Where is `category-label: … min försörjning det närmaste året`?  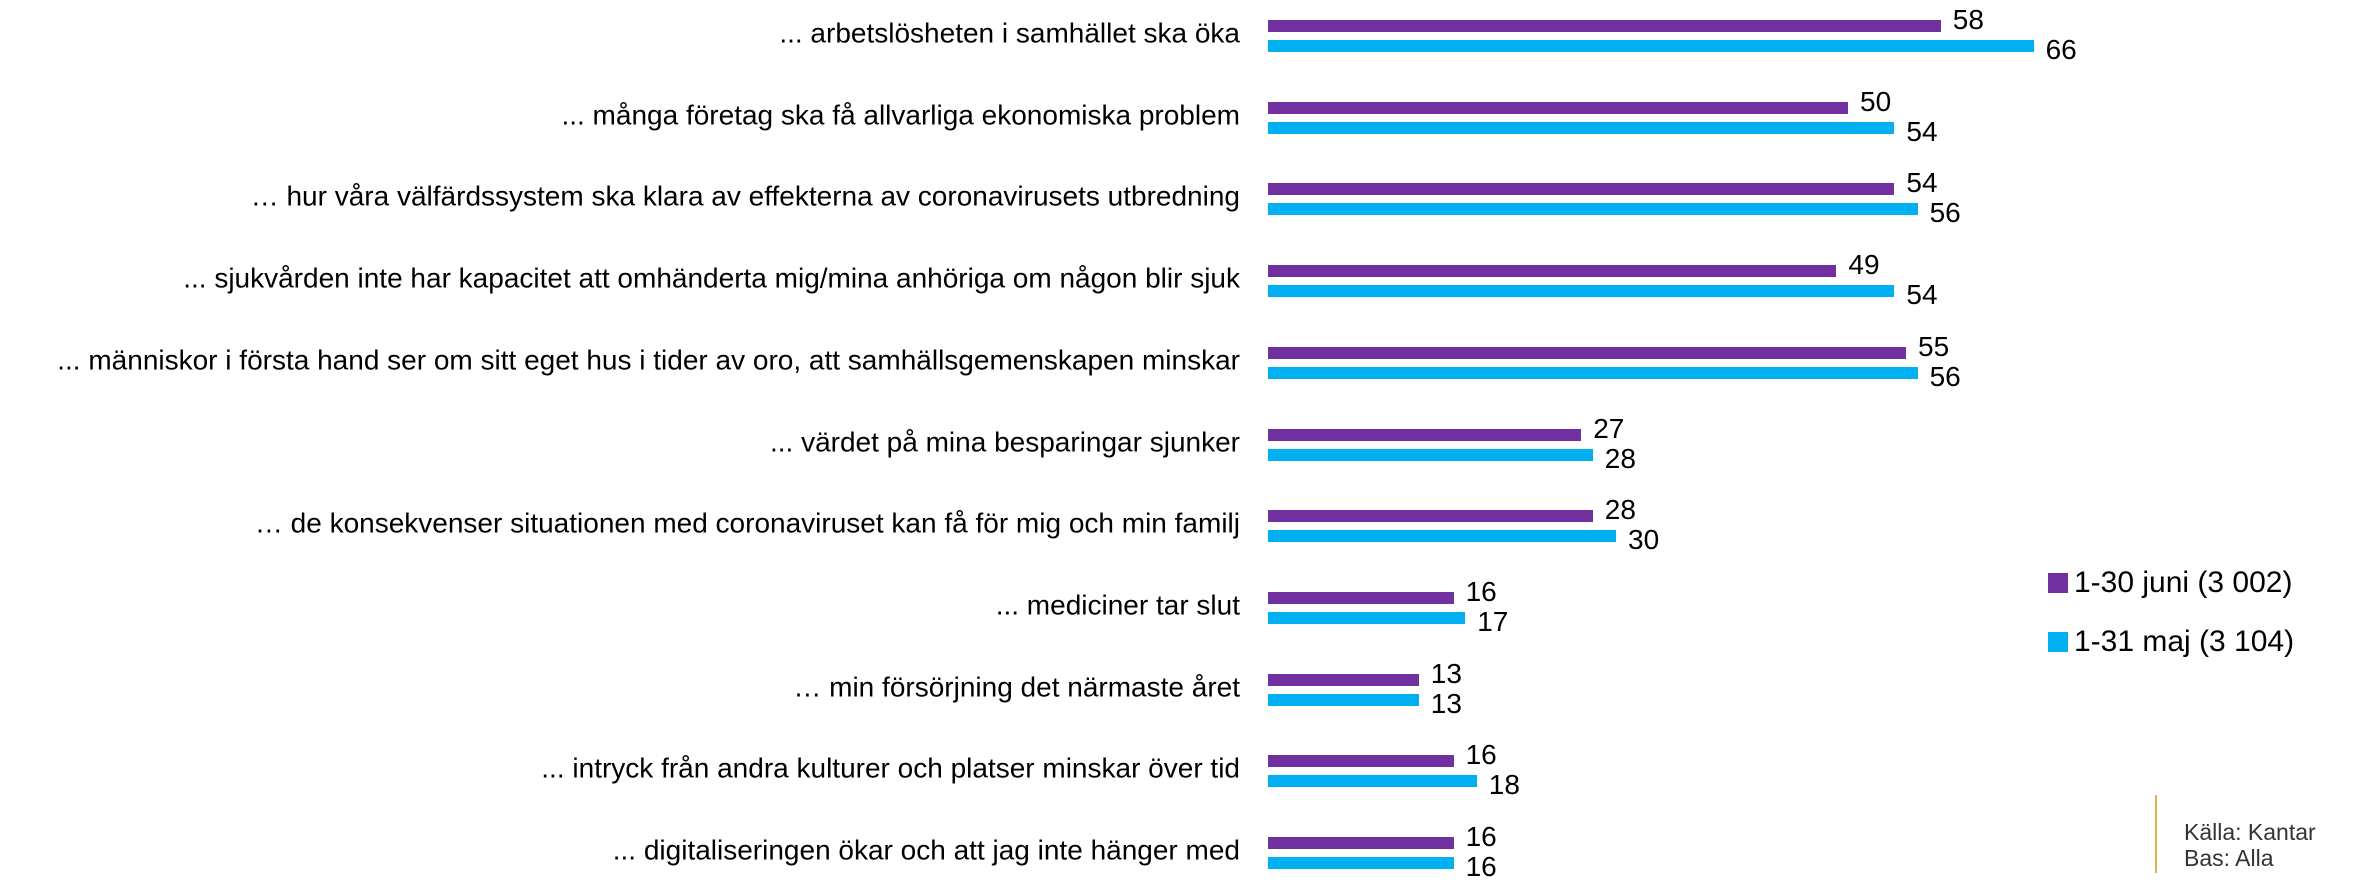 category-label: … min försörjning det närmaste året is located at coordinates (1016, 687).